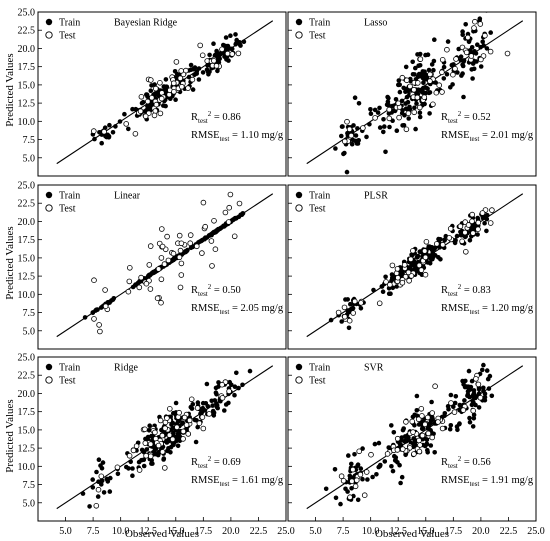 This screenshot has height=541, width=550. I want to click on x-tick-label: 15.0, so click(426, 531).